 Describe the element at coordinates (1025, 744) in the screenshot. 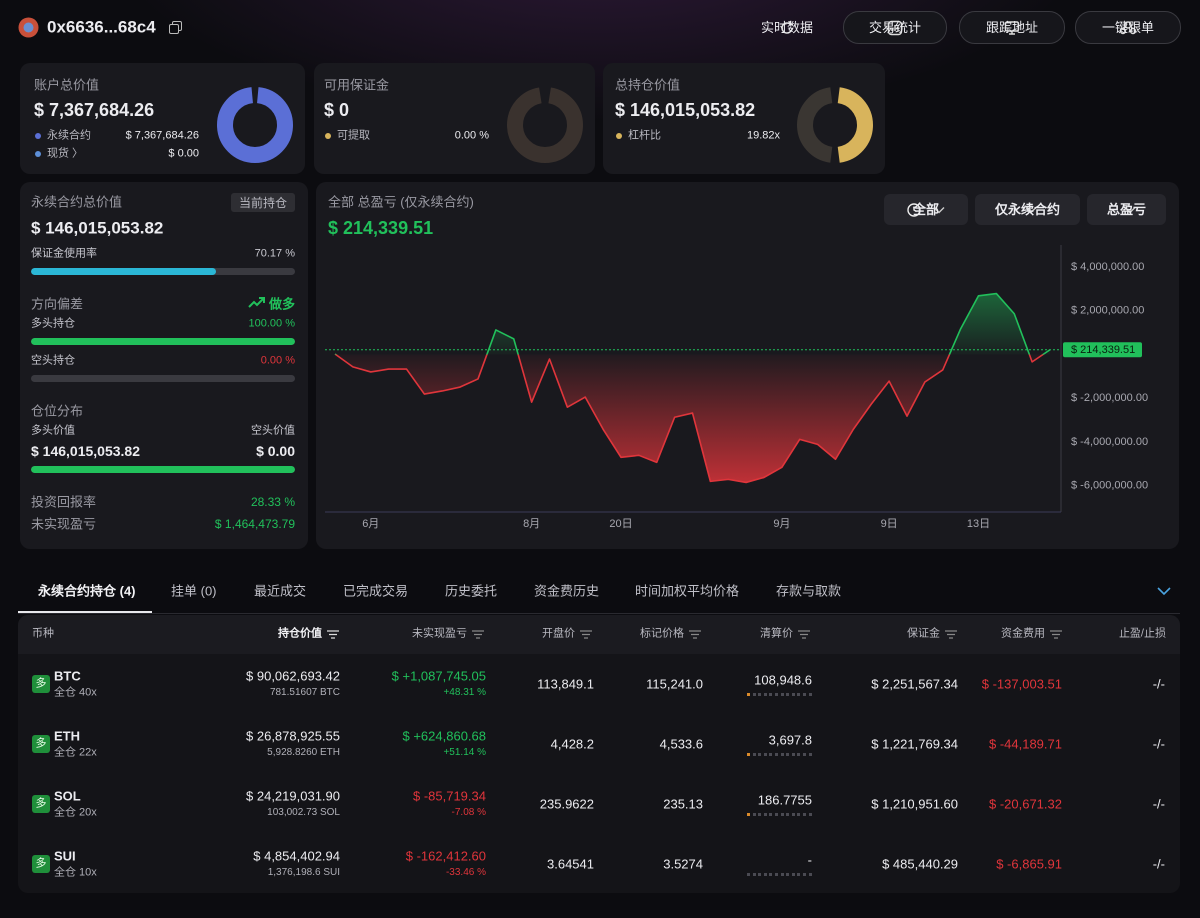

I see `funding-fee: $ -44,189.71` at that location.